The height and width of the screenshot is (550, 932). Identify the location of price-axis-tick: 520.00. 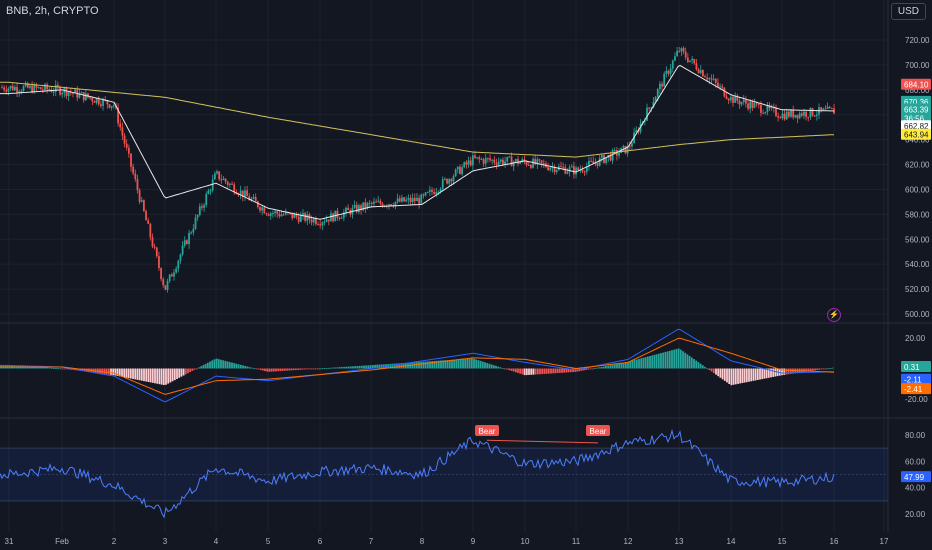
(917, 289).